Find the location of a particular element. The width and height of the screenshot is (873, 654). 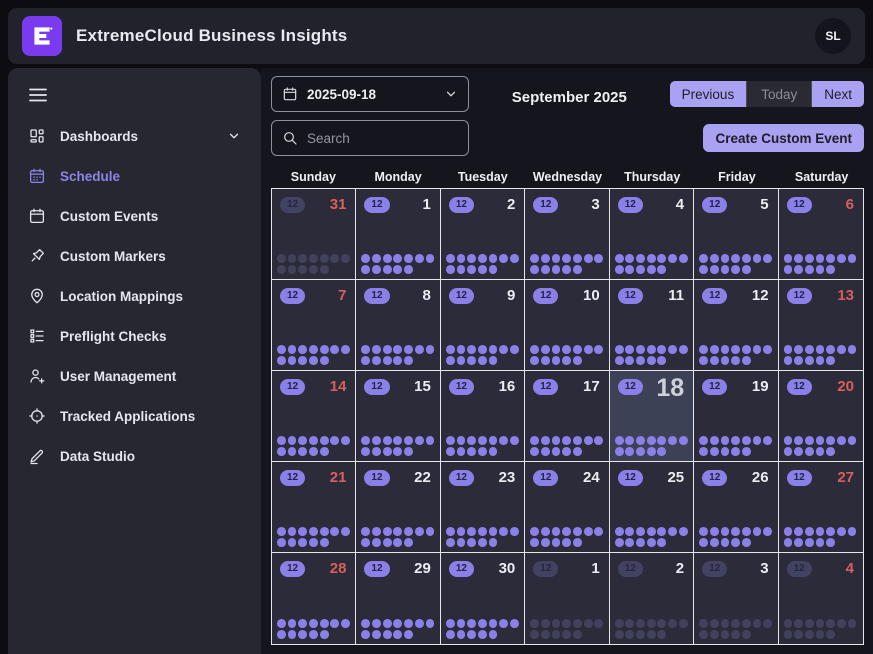

today-button: Today is located at coordinates (779, 94).